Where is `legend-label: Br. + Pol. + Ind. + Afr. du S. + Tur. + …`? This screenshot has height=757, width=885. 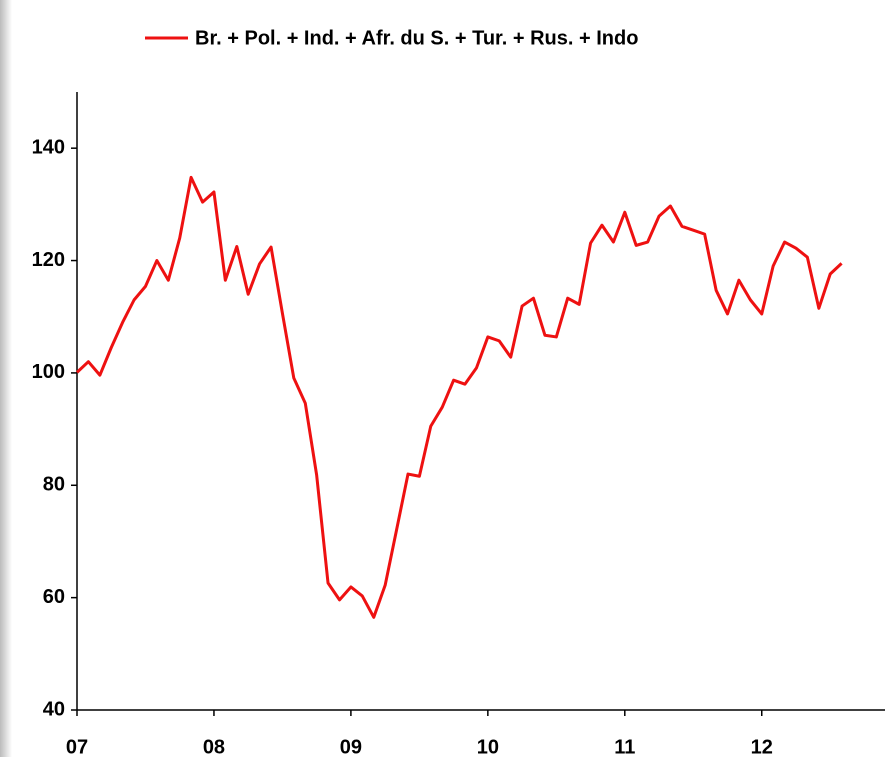
legend-label: Br. + Pol. + Ind. + Afr. du S. + Tur. + … is located at coordinates (416, 38).